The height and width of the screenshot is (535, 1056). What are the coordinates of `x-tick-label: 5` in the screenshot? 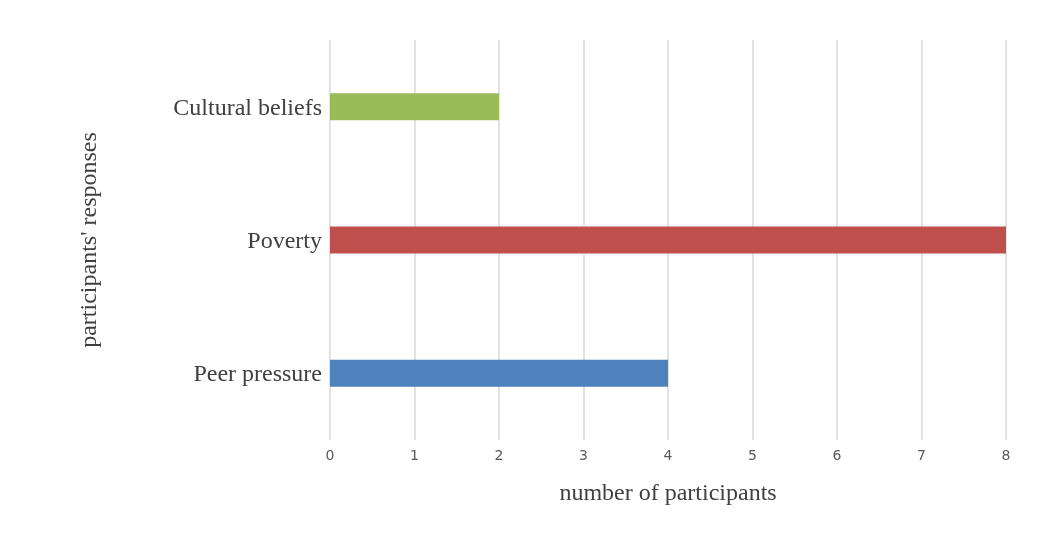 It's located at (752, 455).